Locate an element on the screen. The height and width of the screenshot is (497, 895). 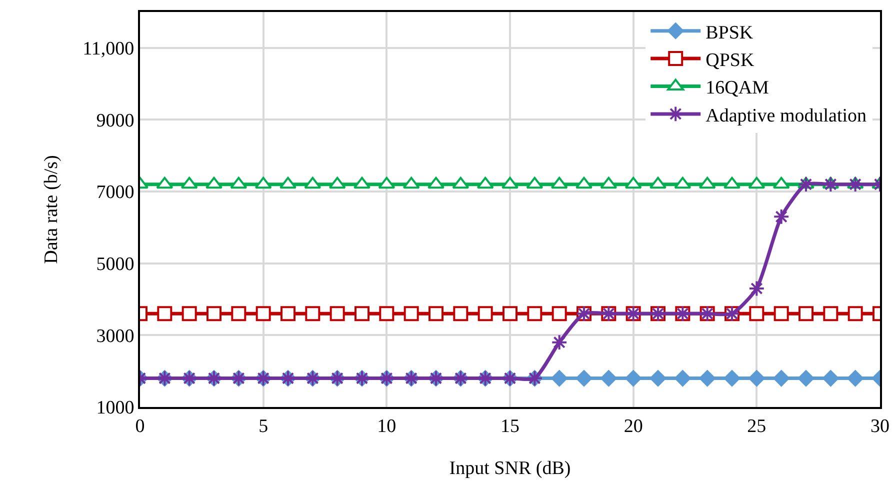
legend-label: BPSK is located at coordinates (730, 33).